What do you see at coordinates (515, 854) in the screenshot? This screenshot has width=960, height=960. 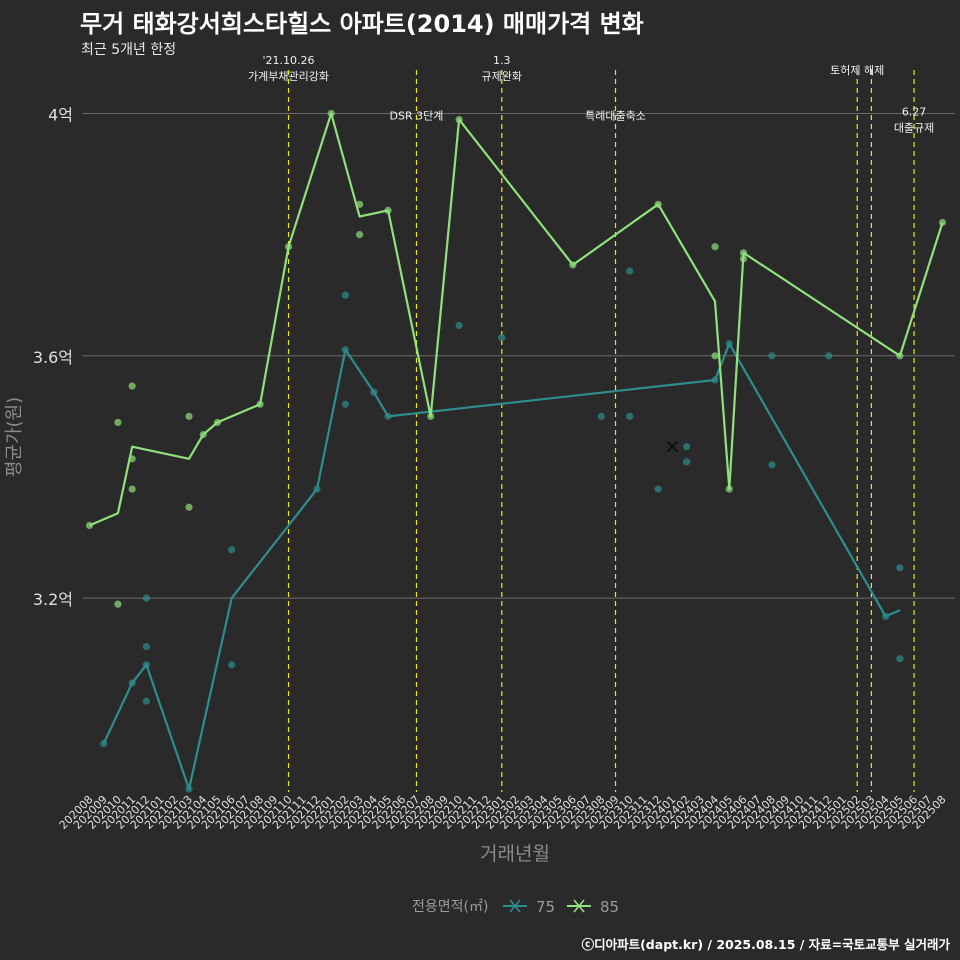 I see `x-axis-title: 거래년월` at bounding box center [515, 854].